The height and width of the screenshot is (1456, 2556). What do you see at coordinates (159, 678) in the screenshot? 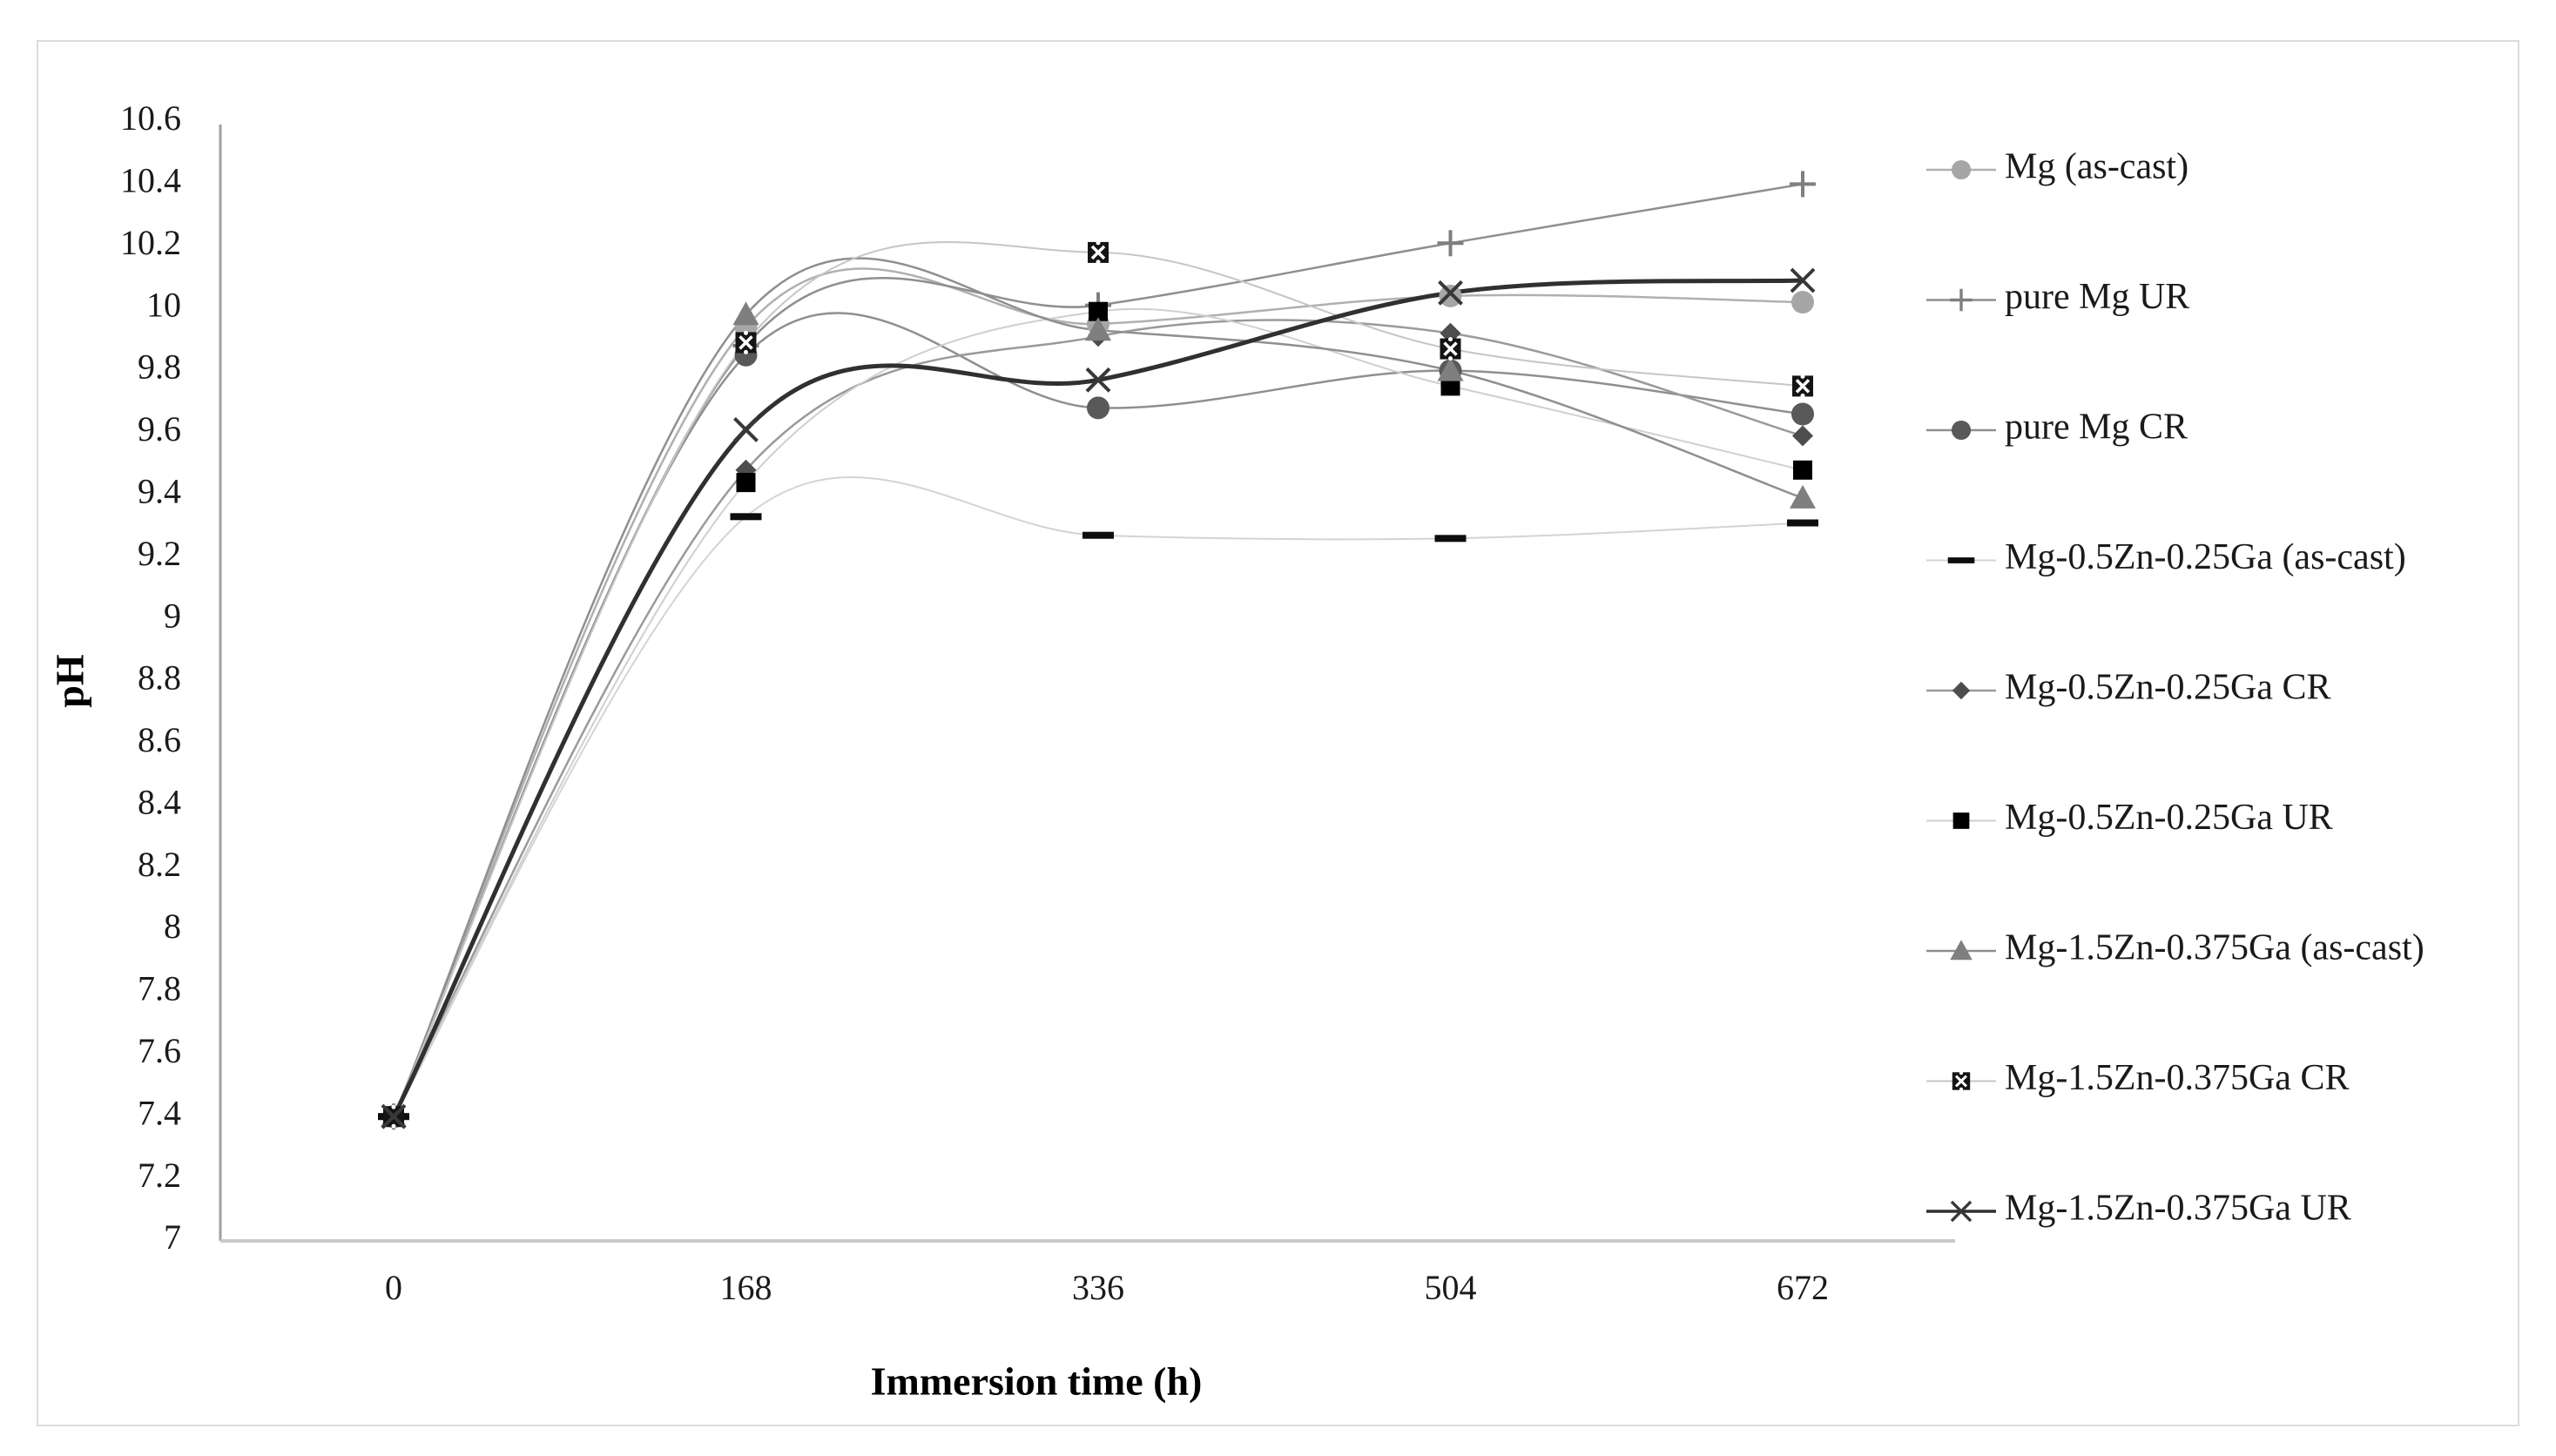
I see `y-tick-label: 8.8` at bounding box center [159, 678].